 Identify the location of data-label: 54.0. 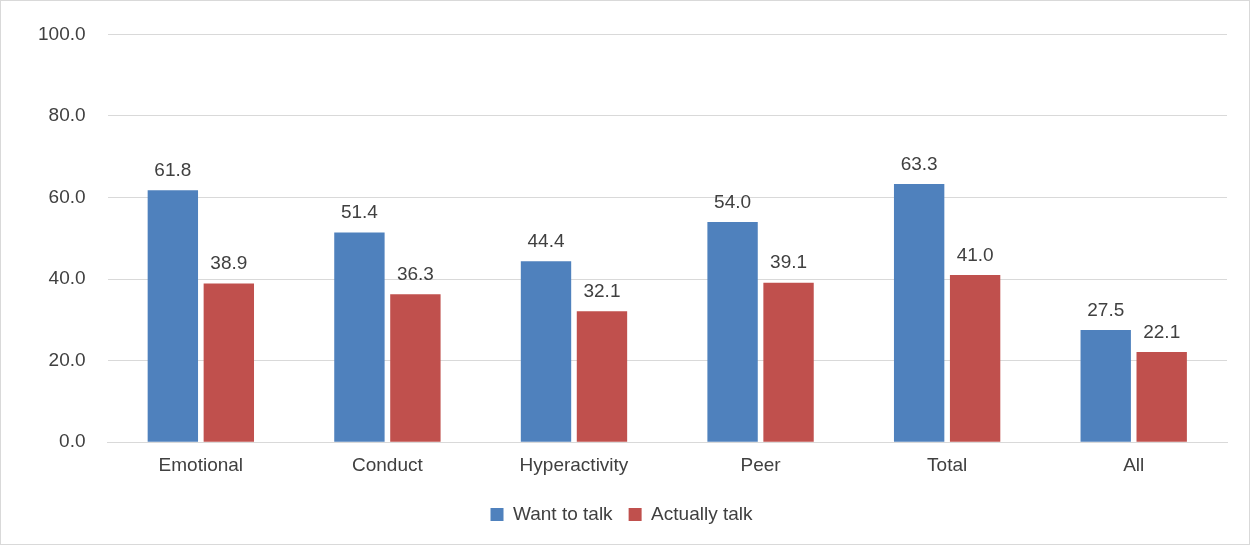
(733, 201).